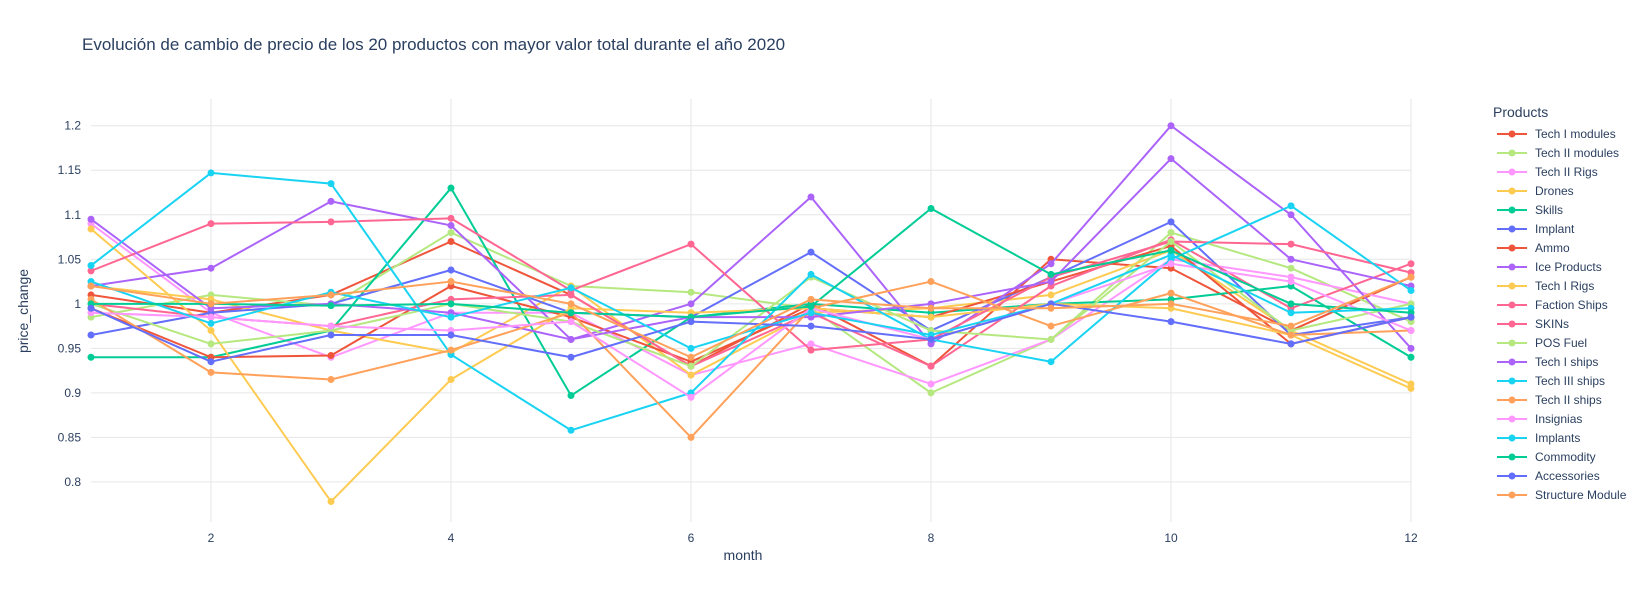  Describe the element at coordinates (1530, 210) in the screenshot. I see `legend-item: Skills` at that location.